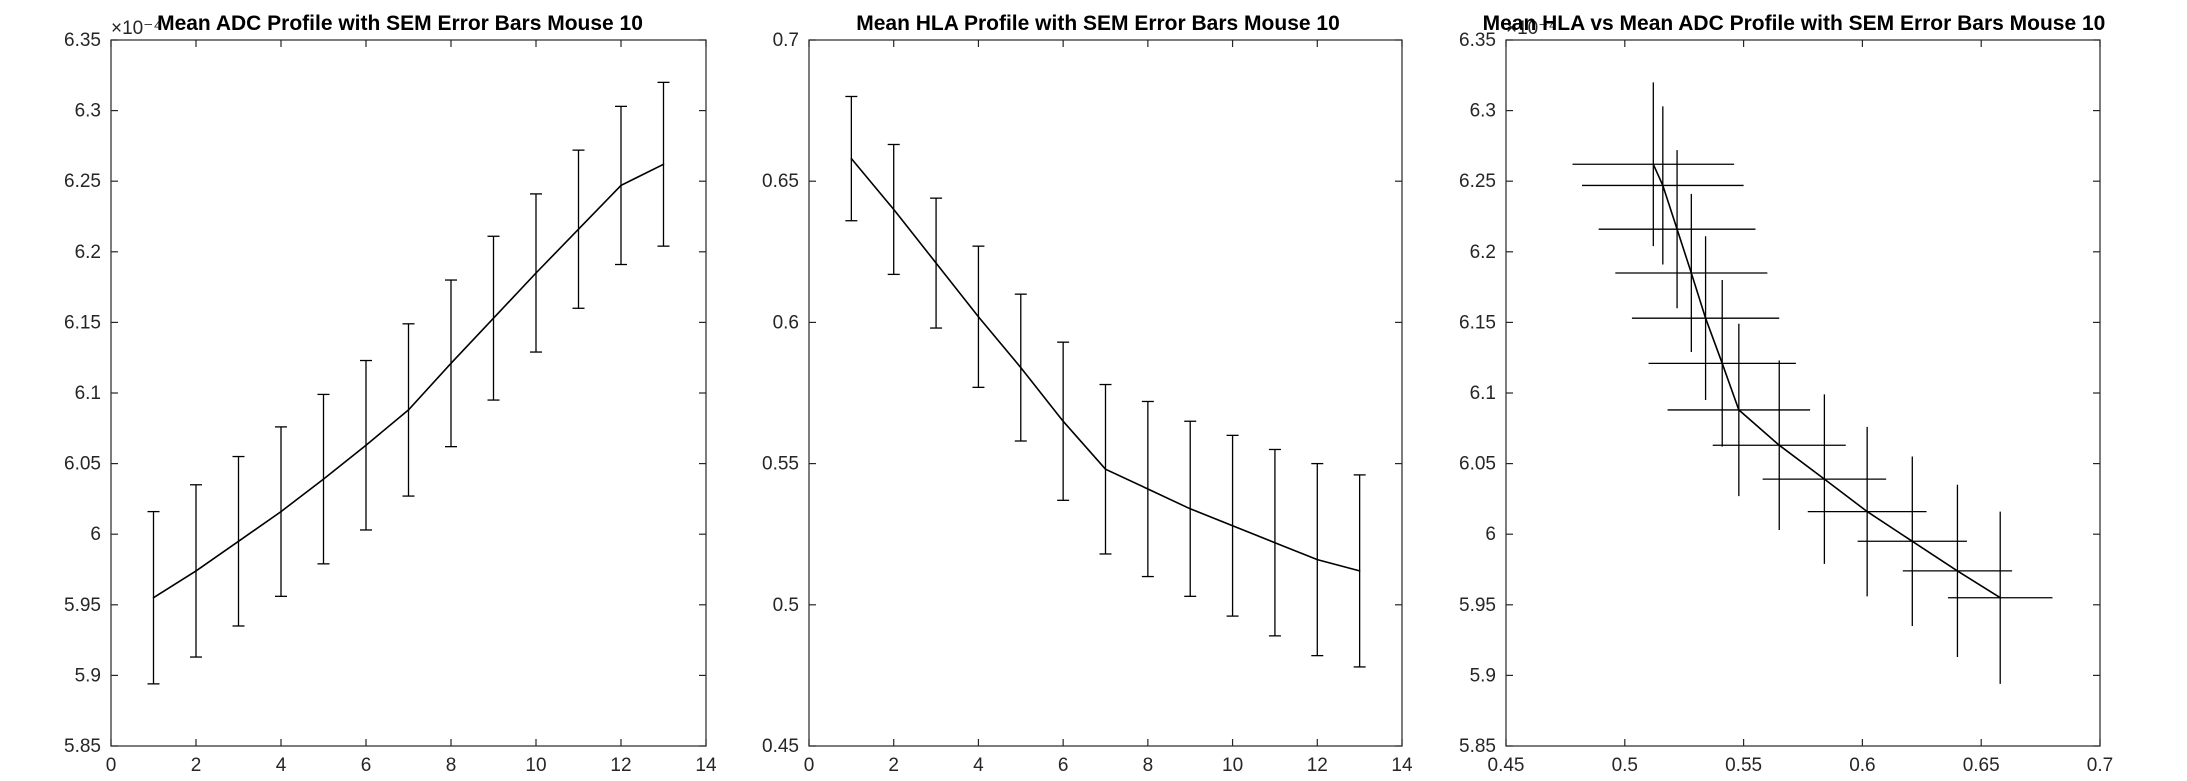  I want to click on hla-profile-x-tick-label: 4, so click(978, 765).